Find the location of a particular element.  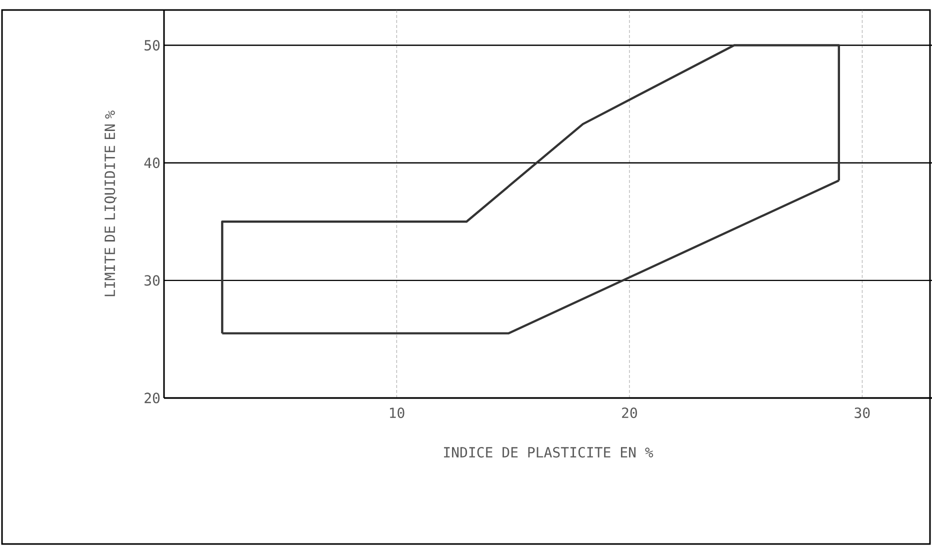

x-axis-title: INDICE DE PLASTICITE EN % is located at coordinates (549, 452).